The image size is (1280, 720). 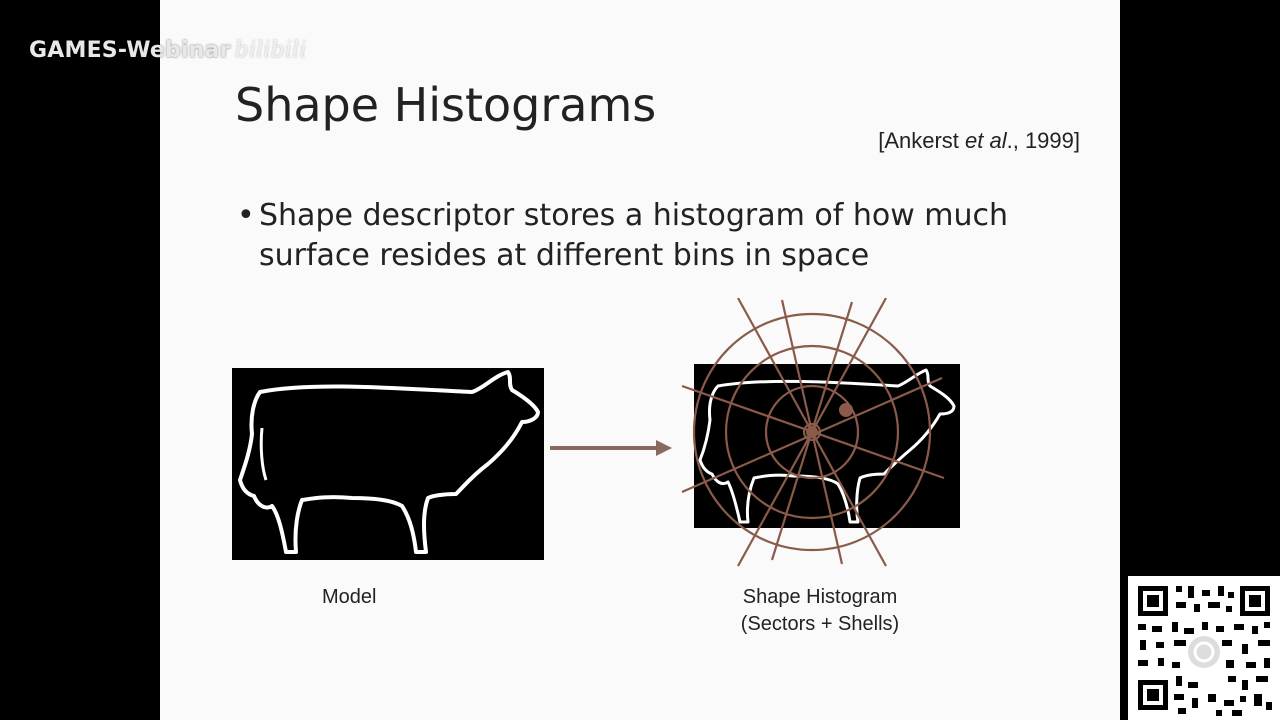 I want to click on qr-code, so click(x=1204, y=648).